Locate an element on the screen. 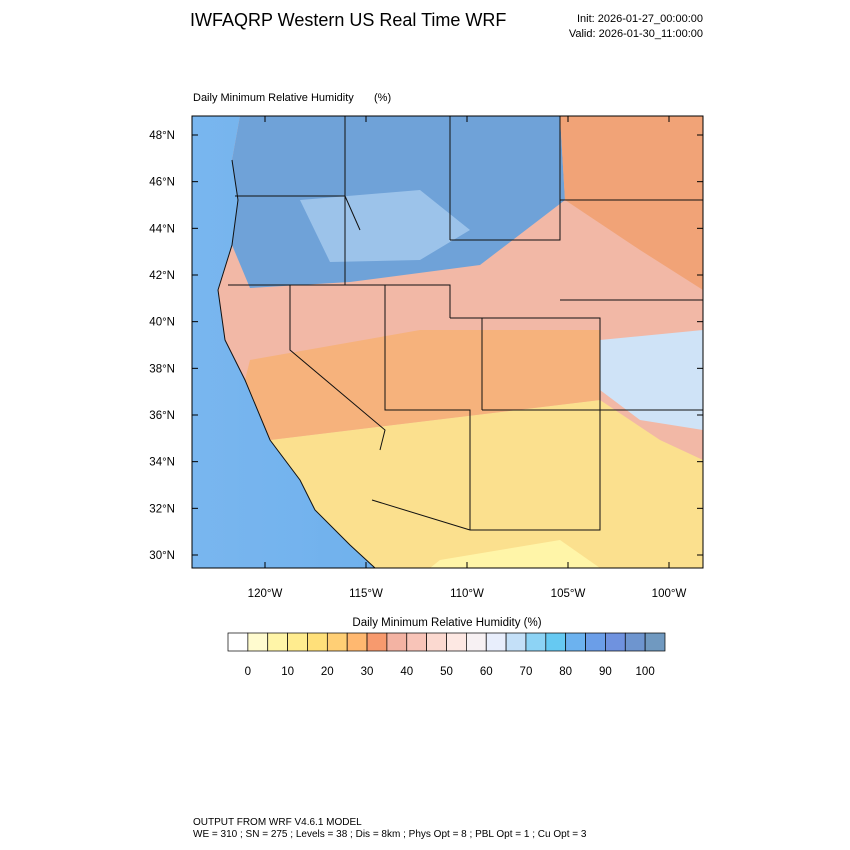  lat-label: 38°N is located at coordinates (162, 369).